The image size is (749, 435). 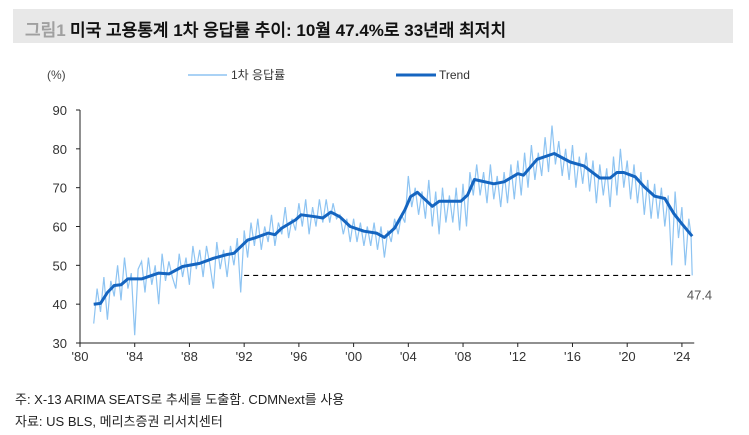 What do you see at coordinates (60, 110) in the screenshot?
I see `y-tick-label: 90` at bounding box center [60, 110].